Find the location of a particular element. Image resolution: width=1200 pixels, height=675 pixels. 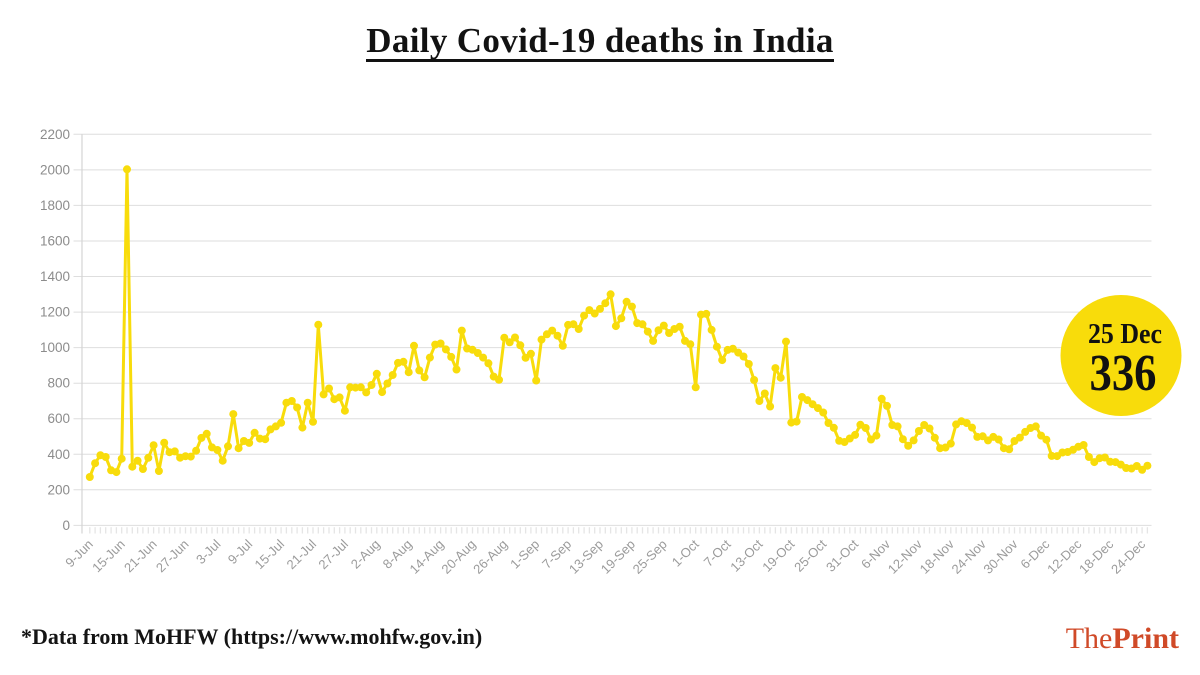

svg-text: 2200 is located at coordinates (55, 134).